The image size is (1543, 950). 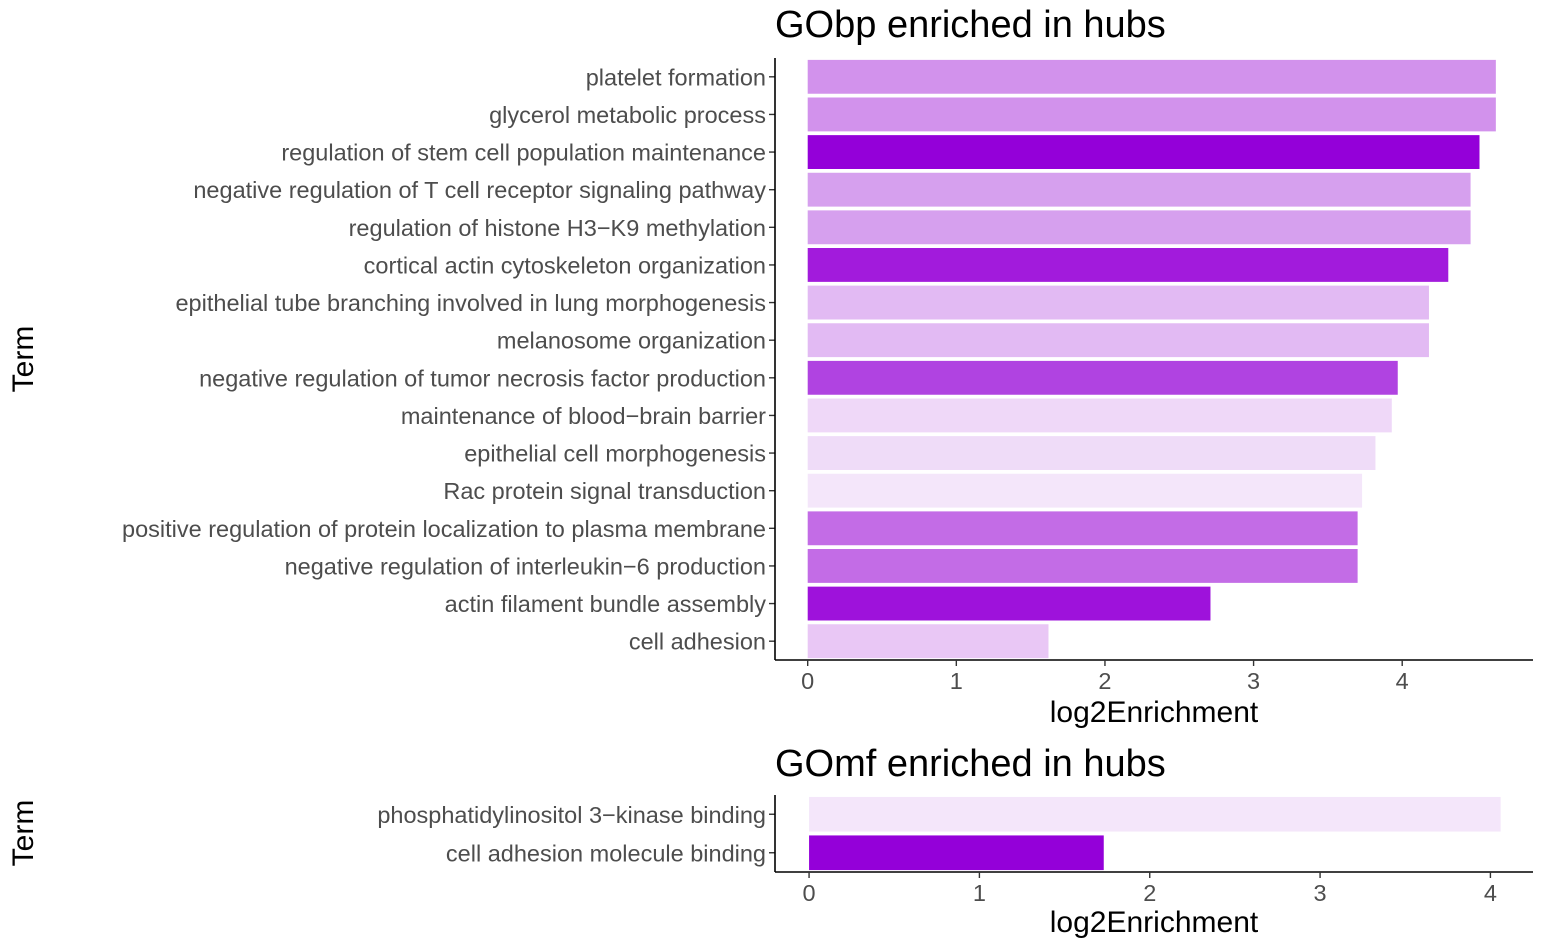 I want to click on mf-xtick-label-3: 3, so click(x=1320, y=893).